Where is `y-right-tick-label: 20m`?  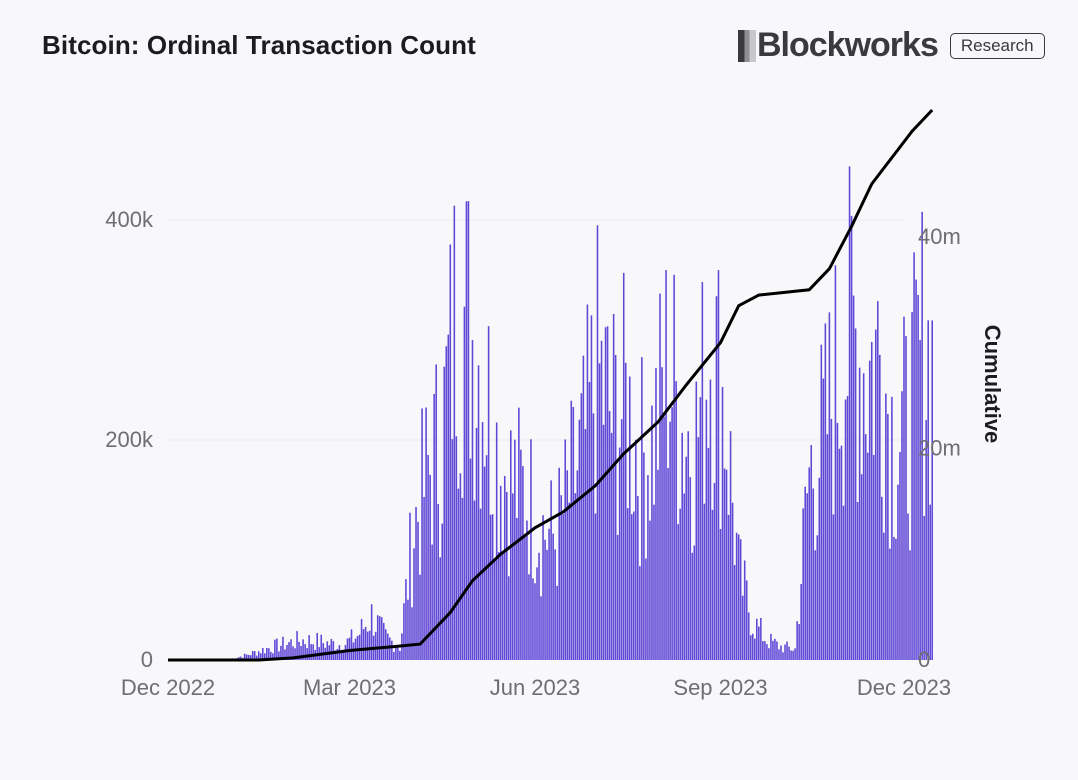
y-right-tick-label: 20m is located at coordinates (939, 447).